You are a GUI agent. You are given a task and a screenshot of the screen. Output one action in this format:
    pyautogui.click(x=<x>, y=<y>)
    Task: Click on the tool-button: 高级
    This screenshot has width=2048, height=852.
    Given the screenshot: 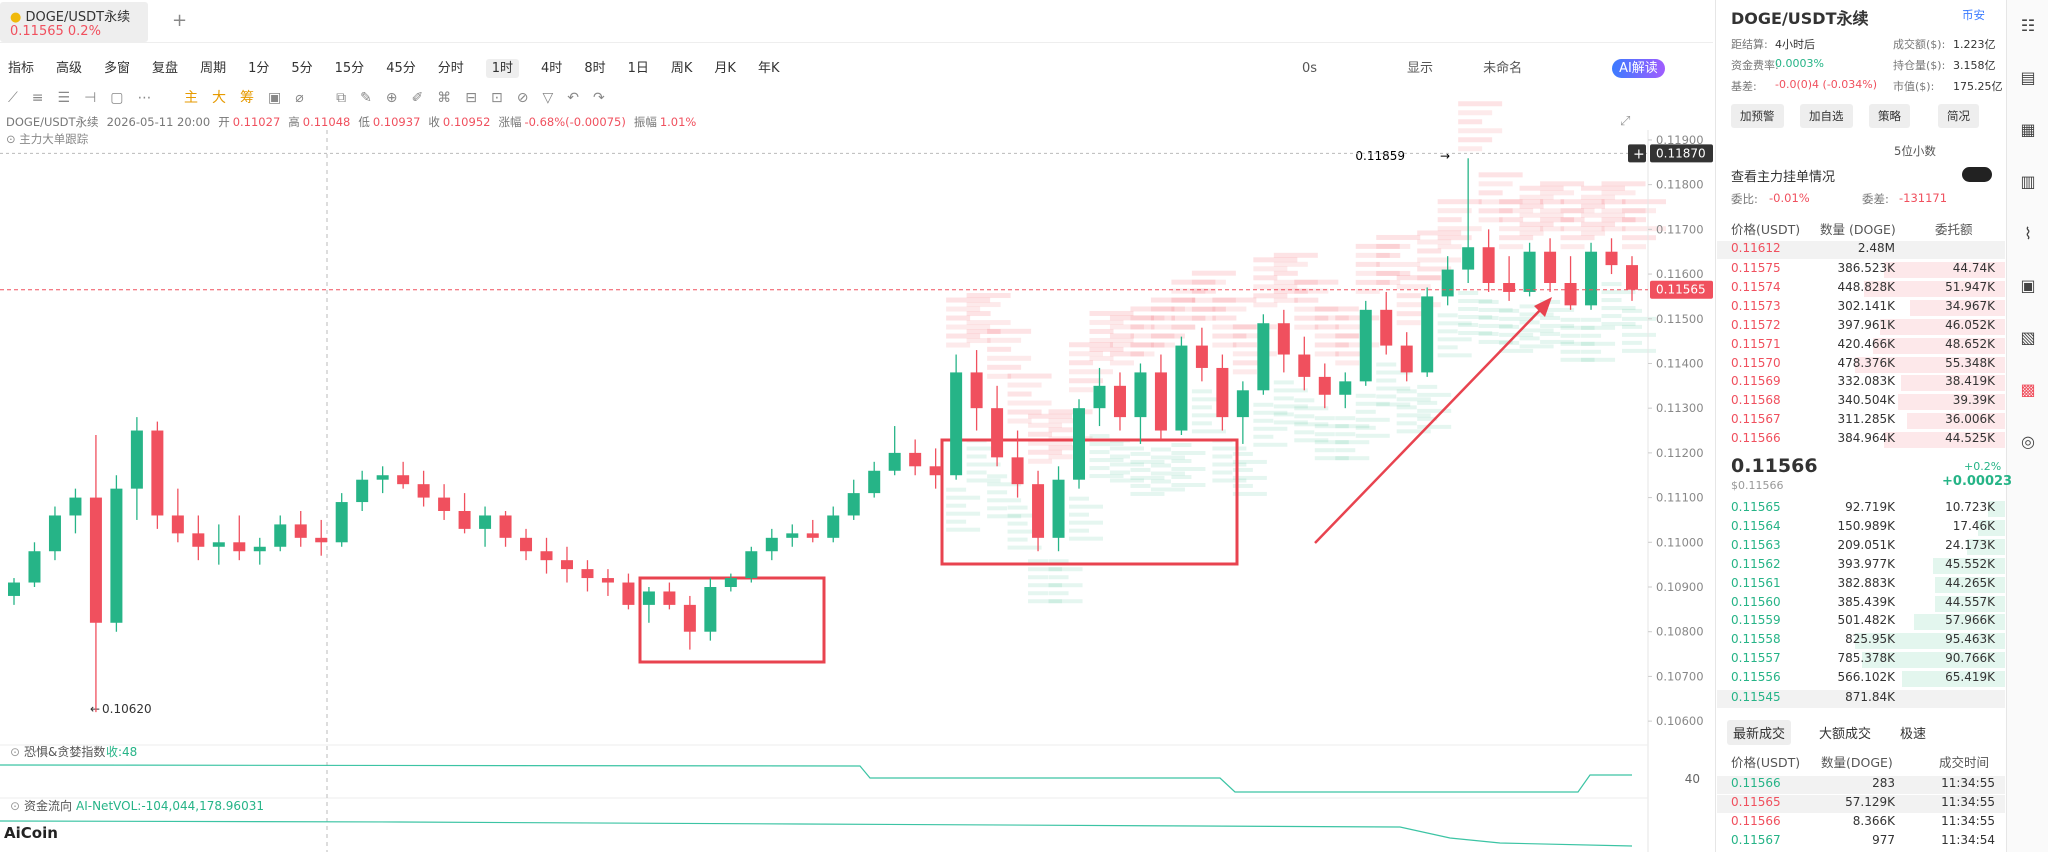 What is the action you would take?
    pyautogui.click(x=69, y=68)
    